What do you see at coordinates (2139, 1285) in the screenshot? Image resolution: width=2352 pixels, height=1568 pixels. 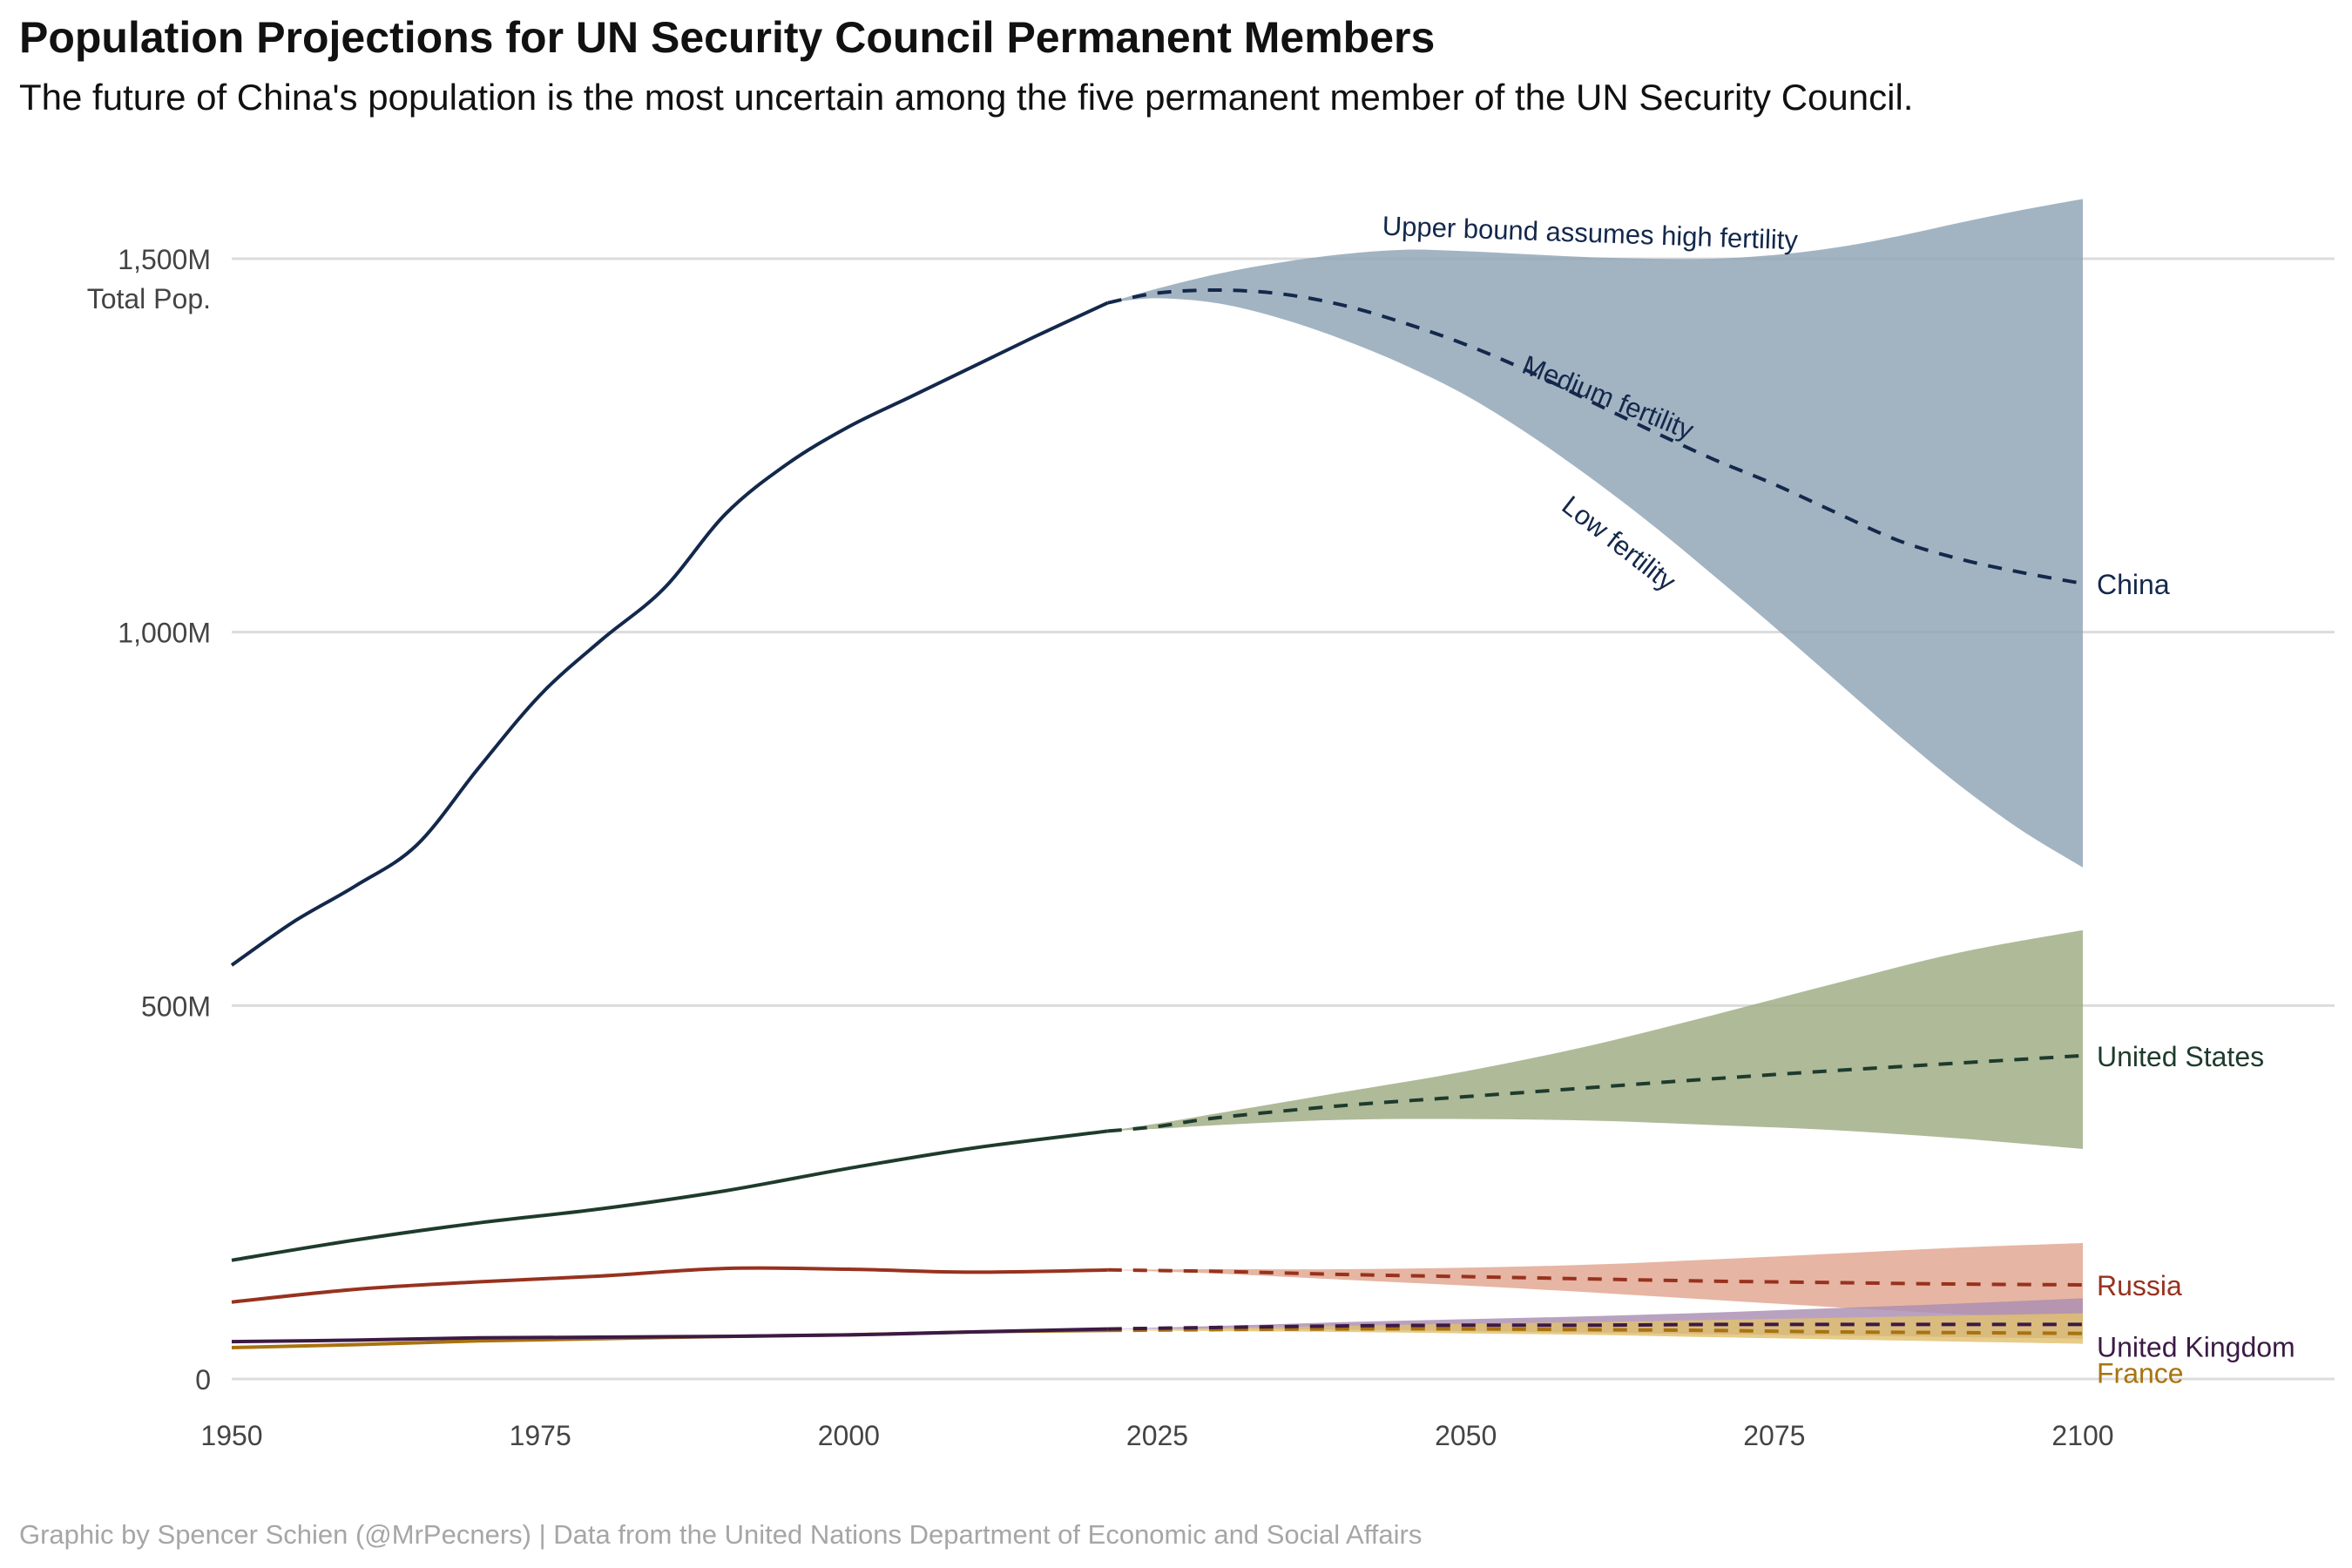 I see `series-label-russia: Russia` at bounding box center [2139, 1285].